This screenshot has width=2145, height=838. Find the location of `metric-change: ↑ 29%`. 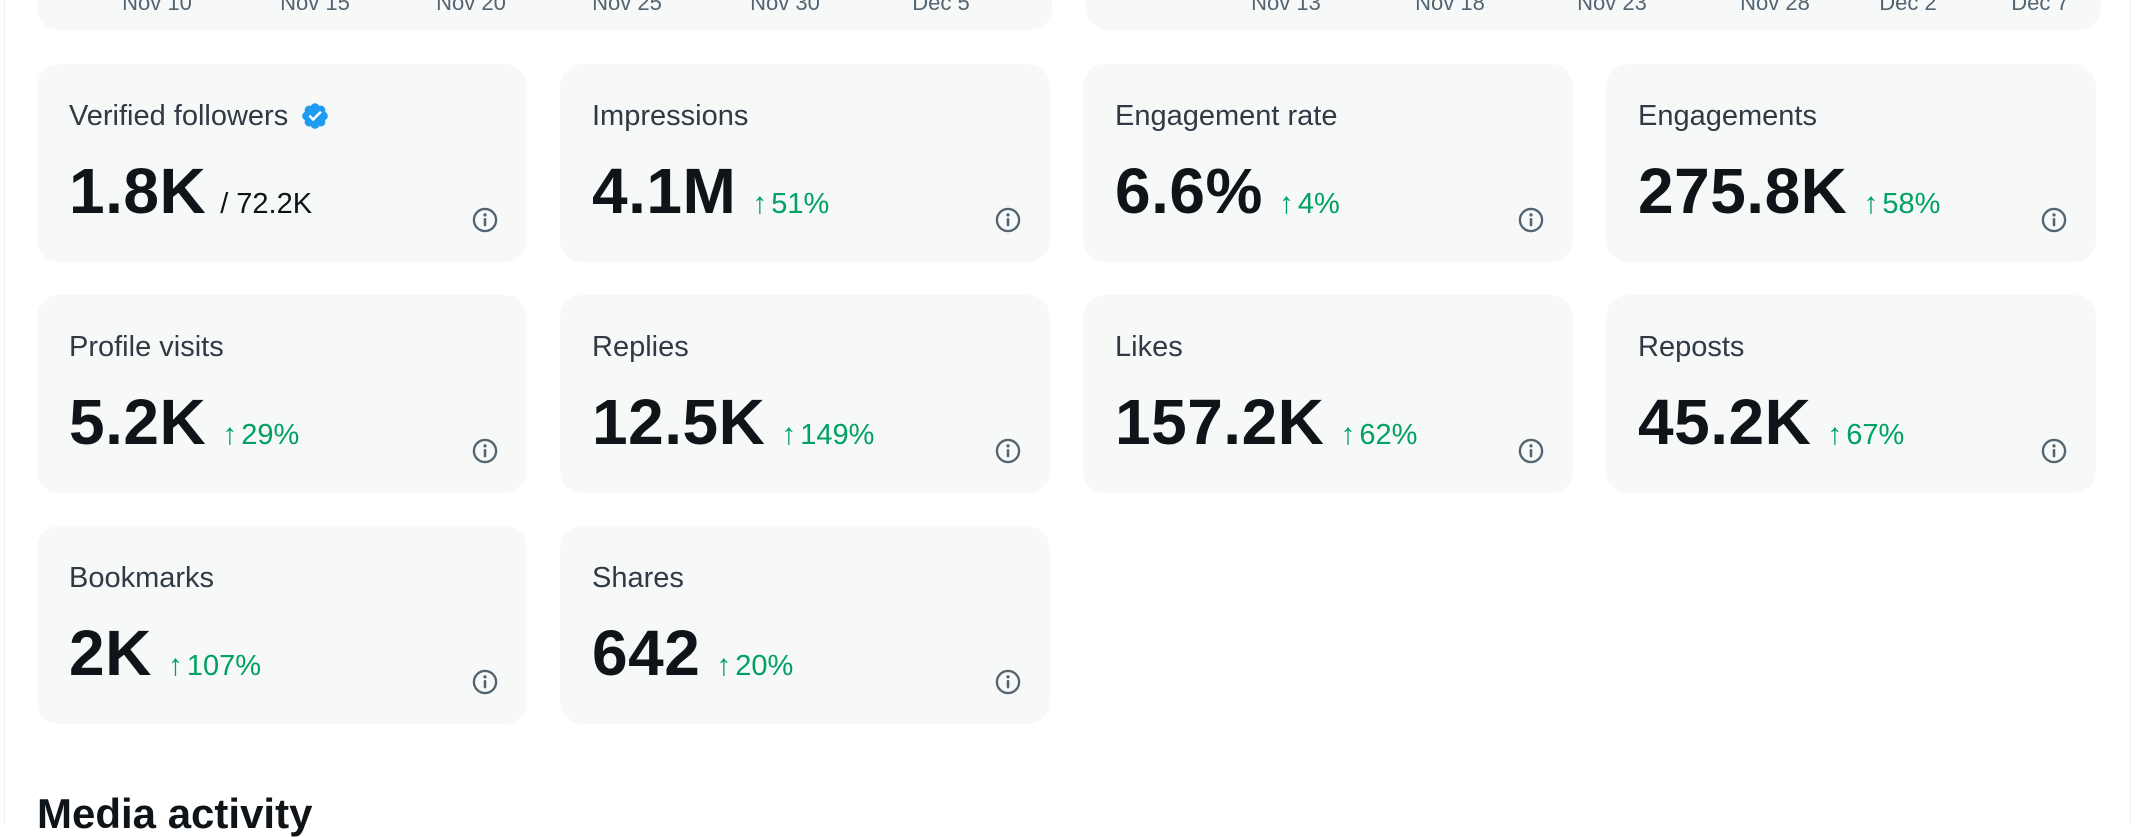

metric-change: ↑ 29% is located at coordinates (260, 435).